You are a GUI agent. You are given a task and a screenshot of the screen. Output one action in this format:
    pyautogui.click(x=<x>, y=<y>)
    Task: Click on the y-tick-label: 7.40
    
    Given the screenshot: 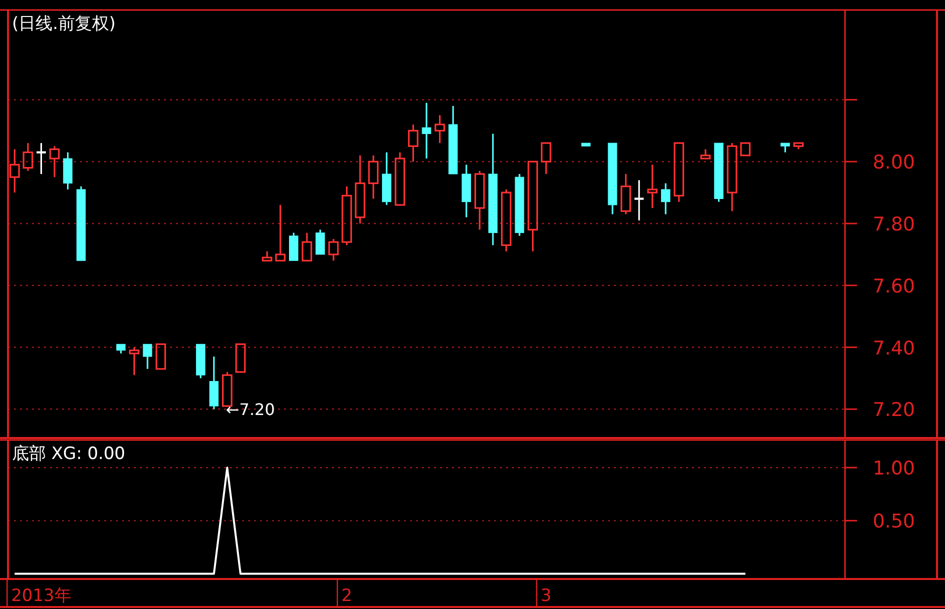 What is the action you would take?
    pyautogui.click(x=893, y=348)
    